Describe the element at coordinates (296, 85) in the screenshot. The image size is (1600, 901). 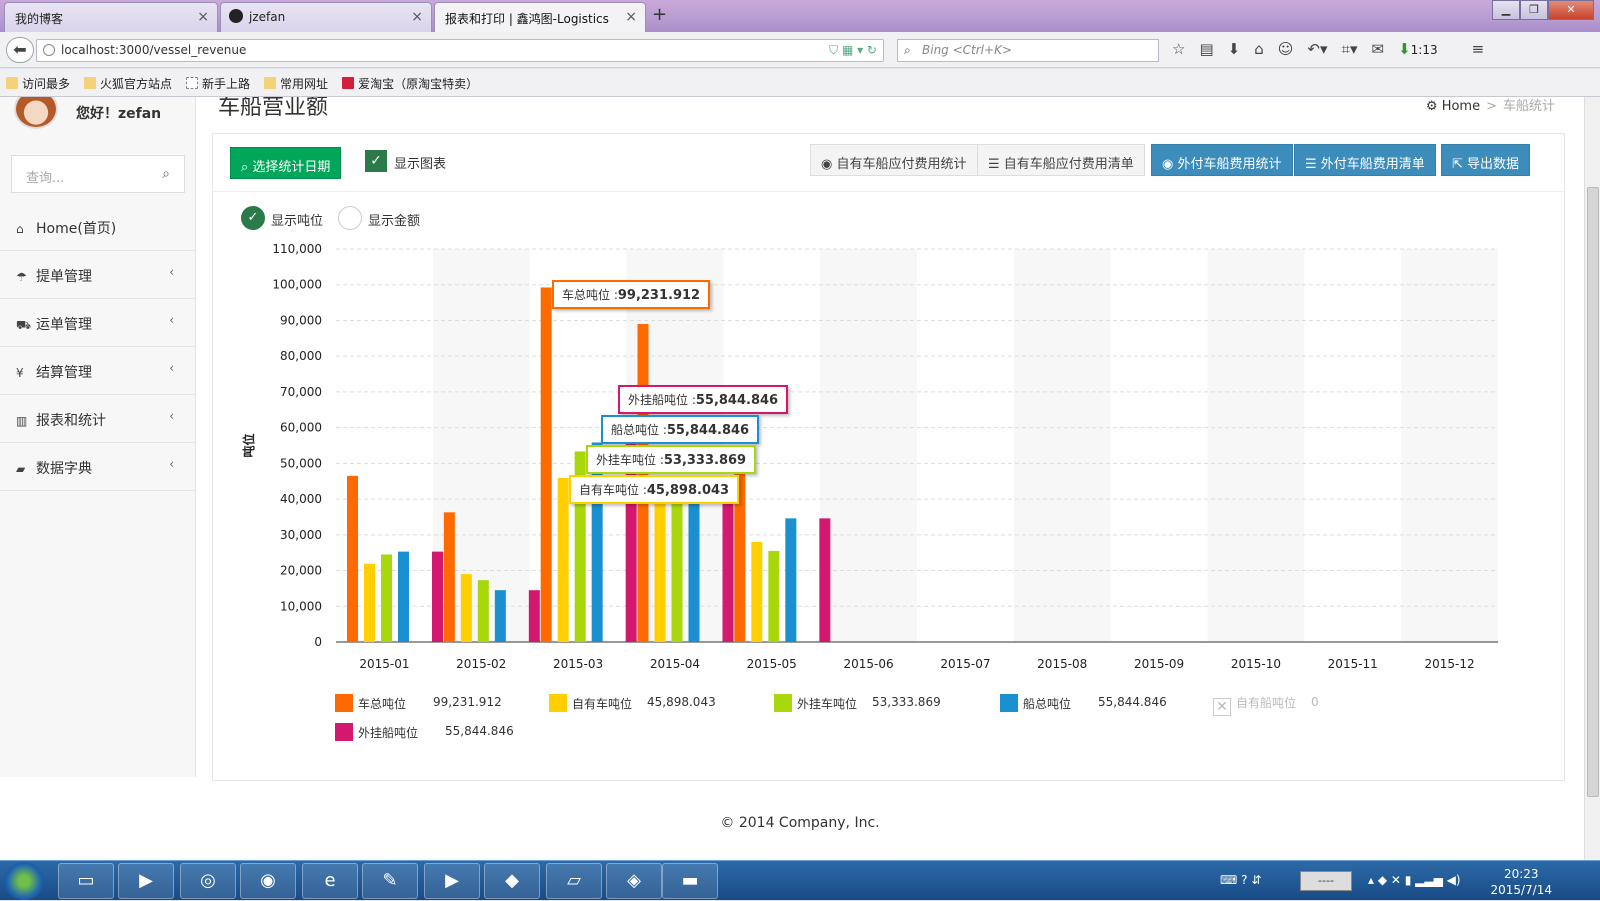
I see `bookmark-item: 常用网址` at that location.